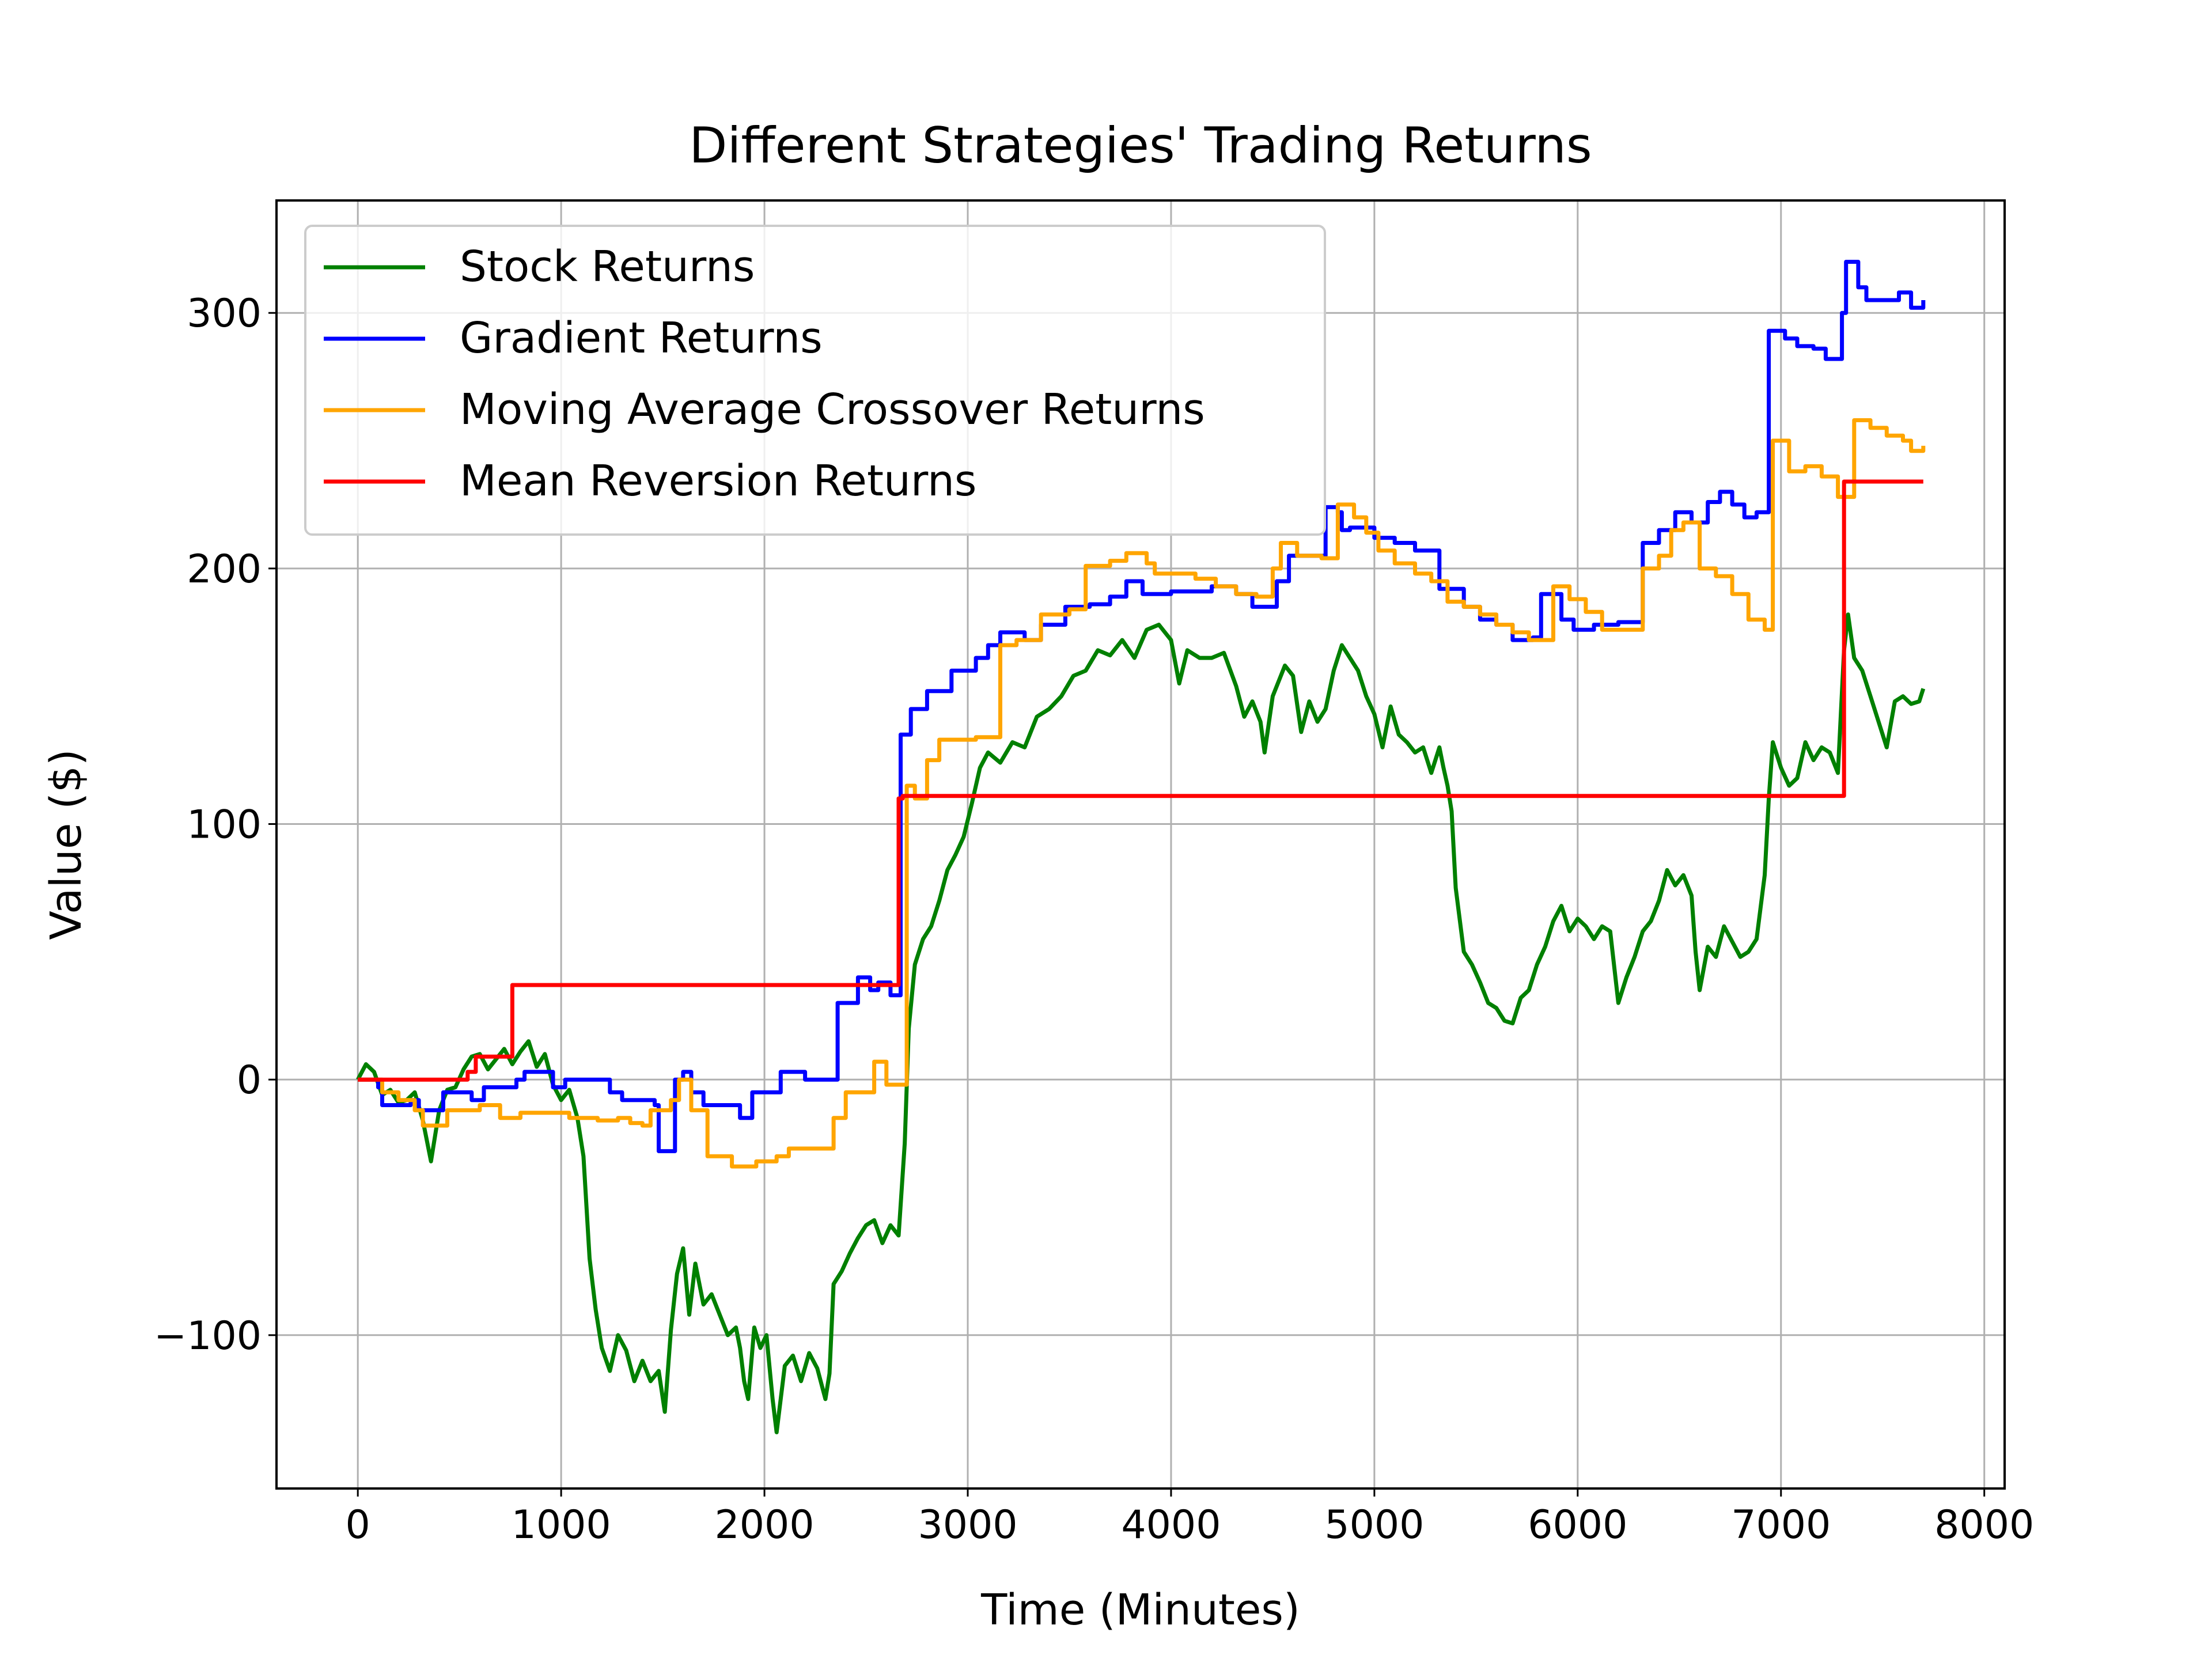 The image size is (2212, 1659). I want to click on x-tick-label: 5000, so click(1374, 1525).